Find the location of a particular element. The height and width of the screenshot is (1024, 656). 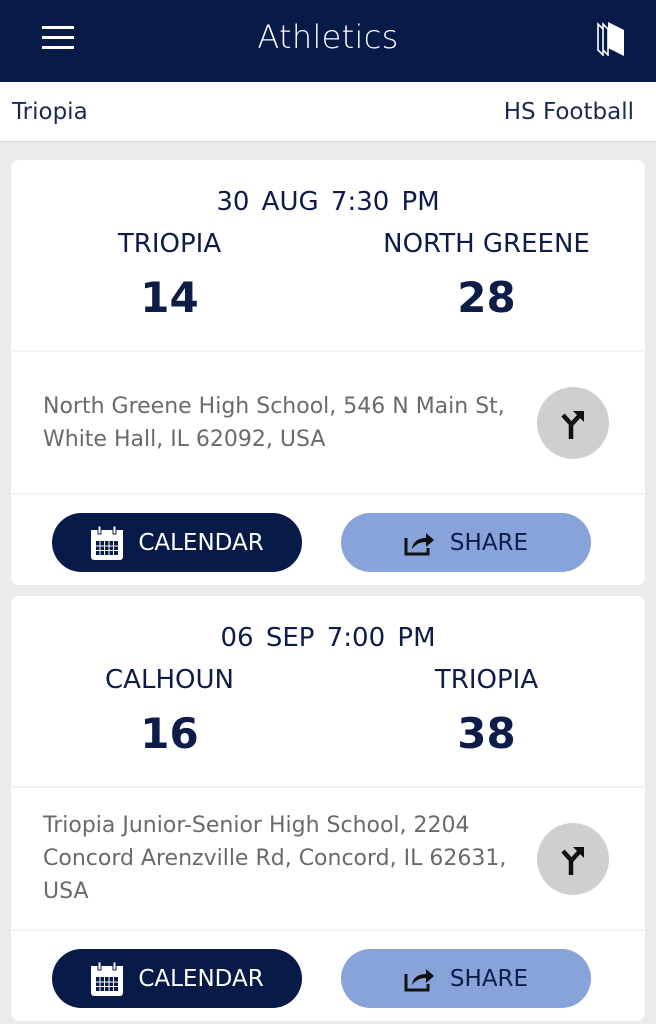

app-header: Athletics is located at coordinates (328, 41).